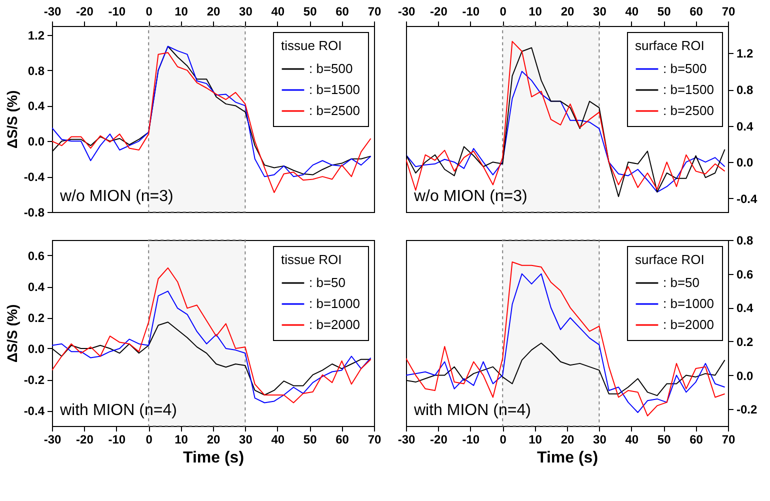 This screenshot has height=501, width=770. I want to click on y-tick-label: 0.2, so click(36, 318).